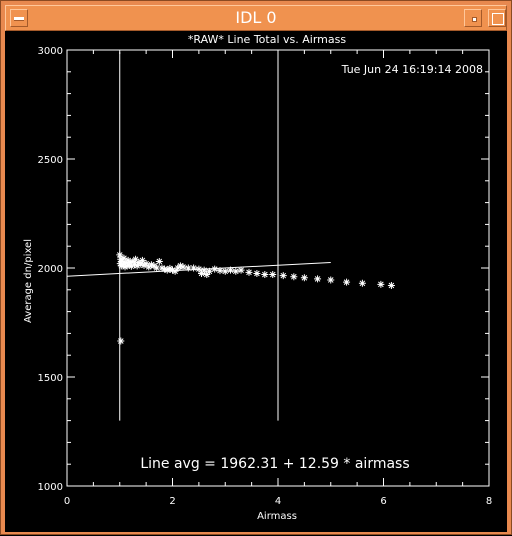  I want to click on maximize-icon, so click(498, 19).